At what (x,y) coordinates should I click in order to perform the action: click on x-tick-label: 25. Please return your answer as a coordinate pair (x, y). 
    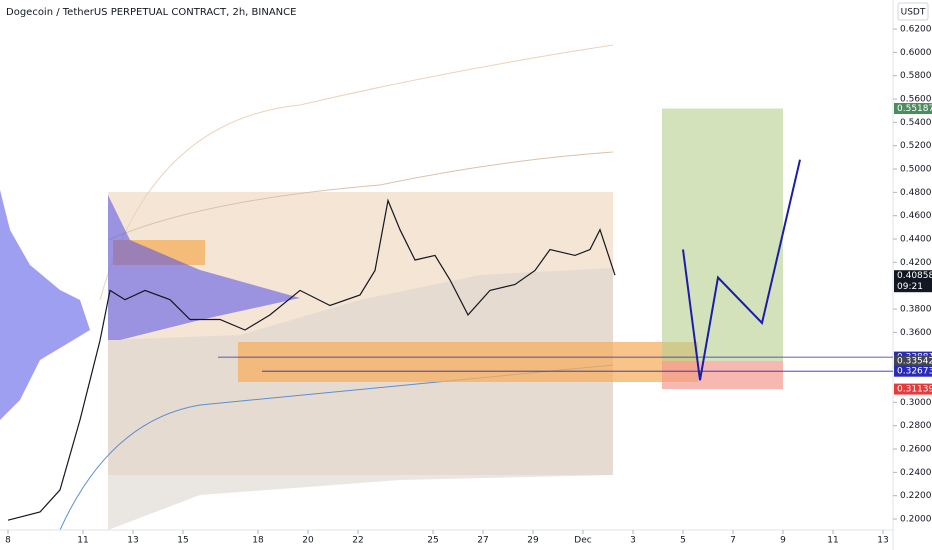
    Looking at the image, I should click on (432, 541).